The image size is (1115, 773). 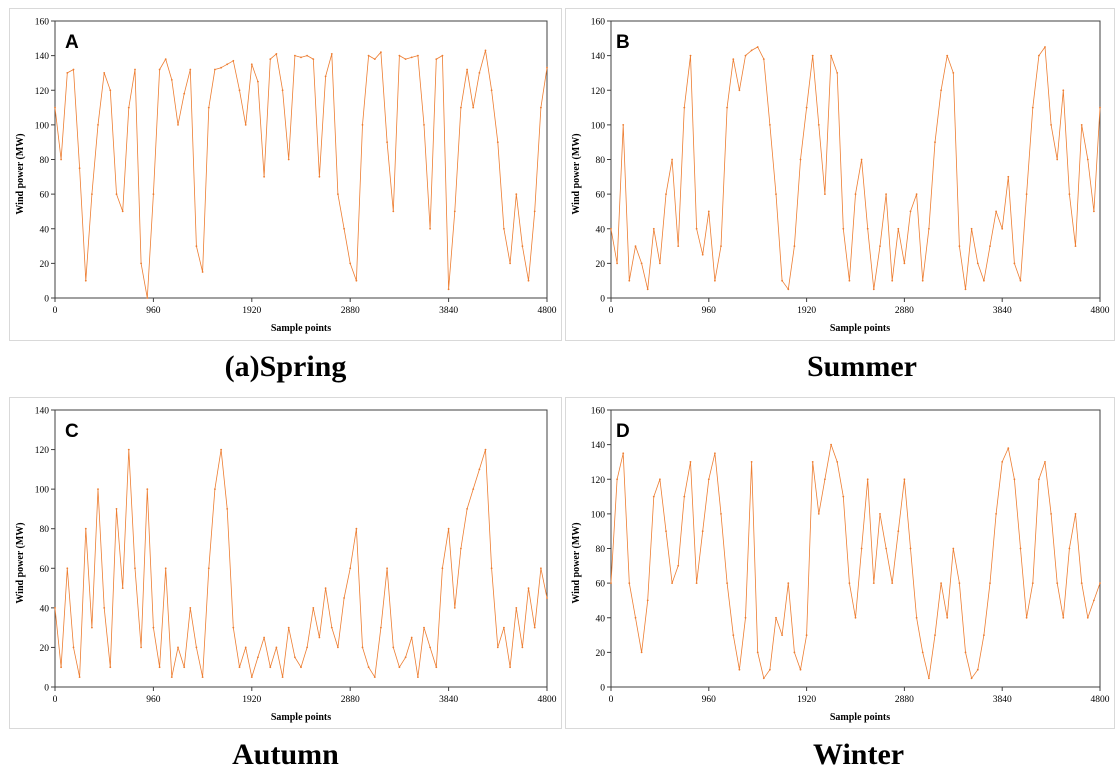 I want to click on x-tick-label: 3840, so click(x=448, y=311).